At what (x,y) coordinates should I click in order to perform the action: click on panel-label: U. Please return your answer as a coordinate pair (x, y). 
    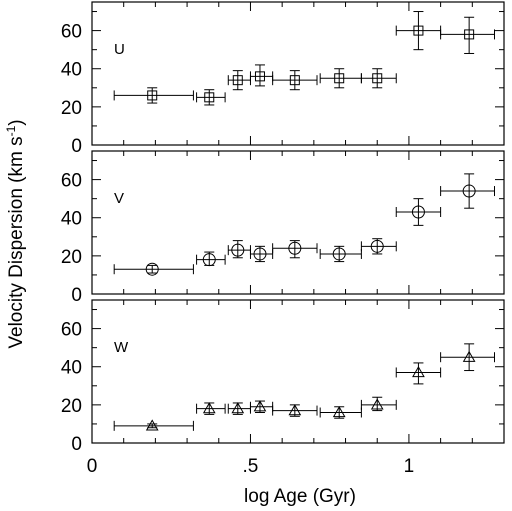
    Looking at the image, I should click on (119, 49).